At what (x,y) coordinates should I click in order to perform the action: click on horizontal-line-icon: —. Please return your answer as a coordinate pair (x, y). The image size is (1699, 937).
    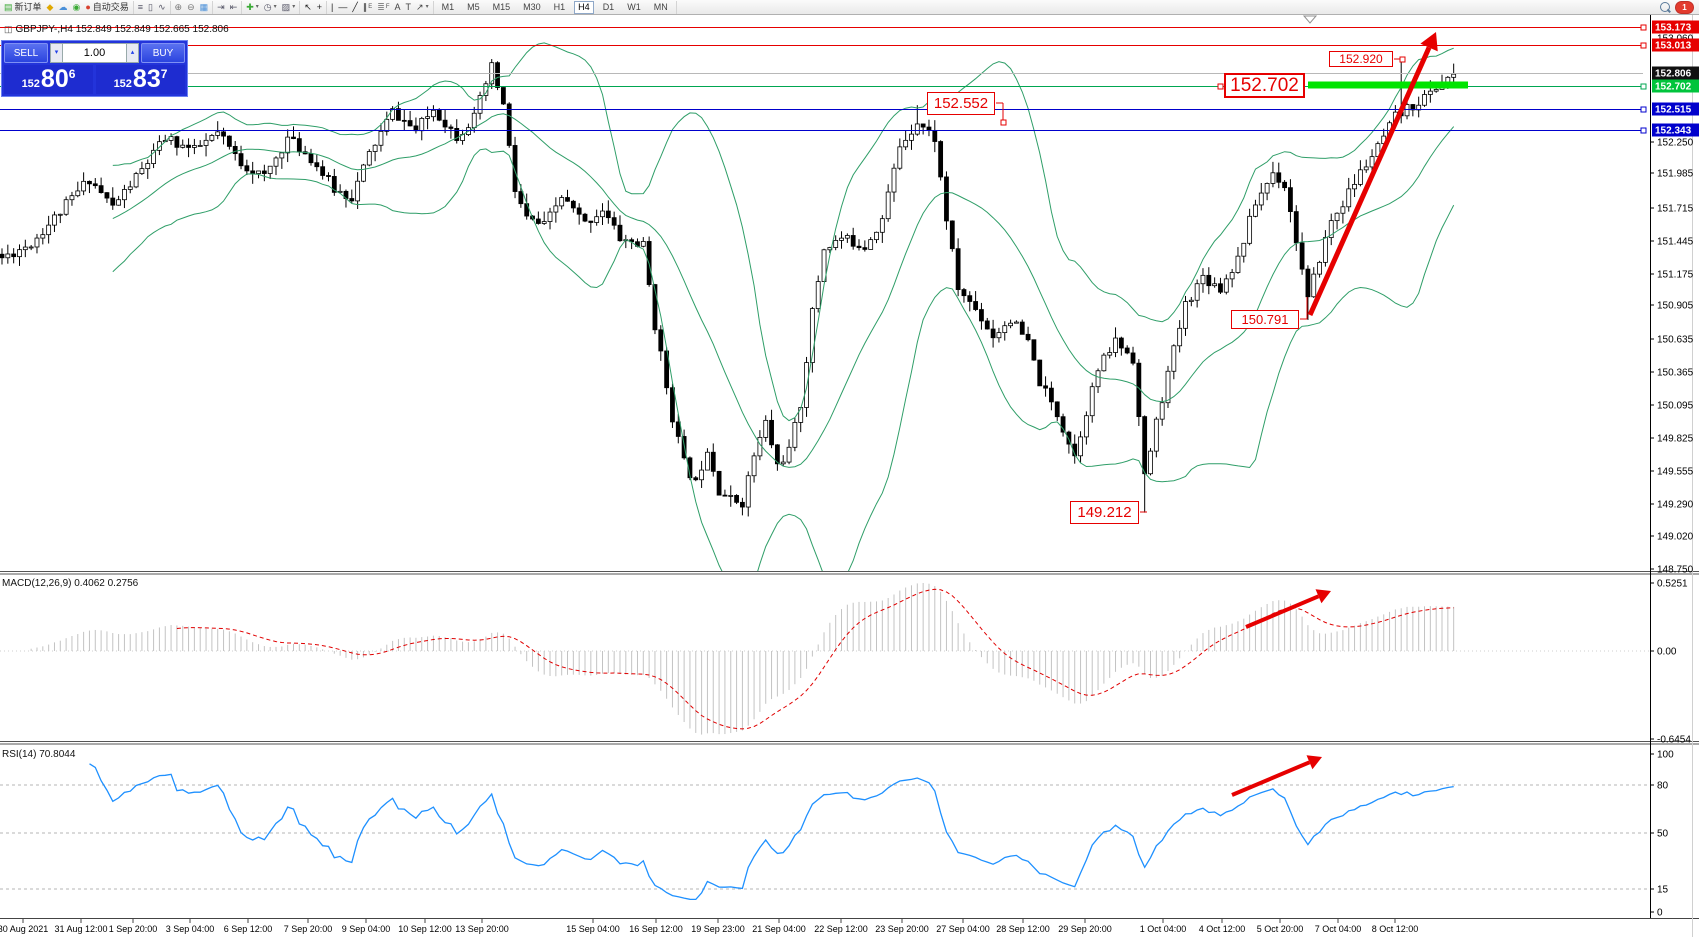
    Looking at the image, I should click on (343, 6).